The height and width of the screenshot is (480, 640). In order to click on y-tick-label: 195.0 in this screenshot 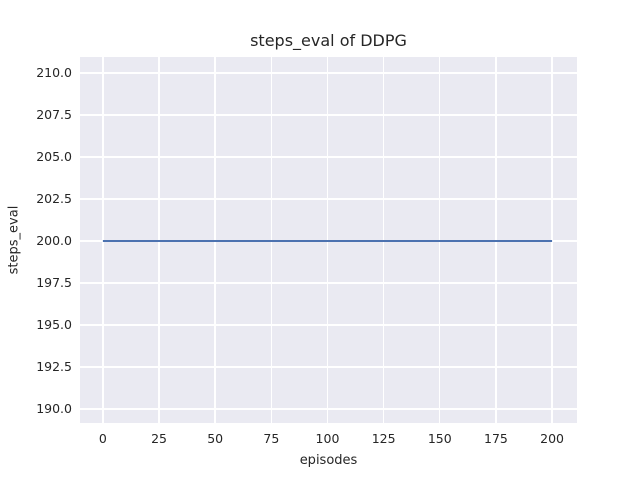, I will do `click(54, 325)`.